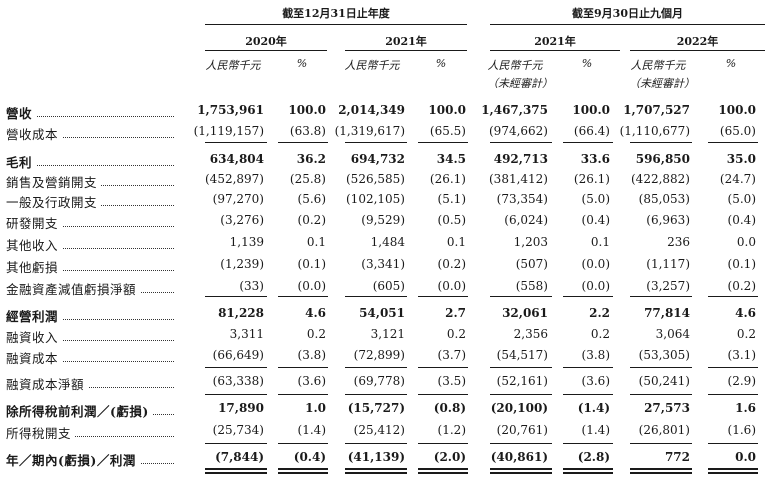 Image resolution: width=766 pixels, height=485 pixels. Describe the element at coordinates (656, 110) in the screenshot. I see `amount-cell: 1,707,527` at that location.